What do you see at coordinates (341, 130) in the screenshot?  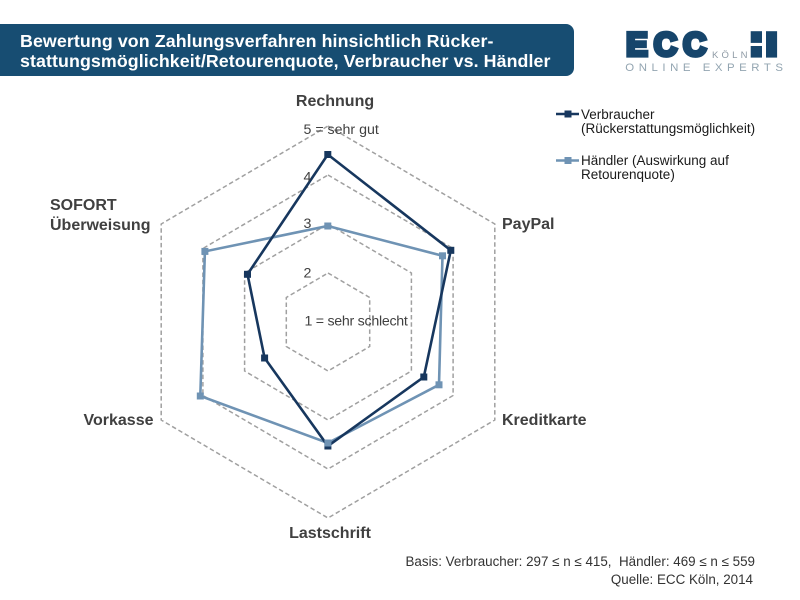 I see `svg-text: 5 = sehr gut` at bounding box center [341, 130].